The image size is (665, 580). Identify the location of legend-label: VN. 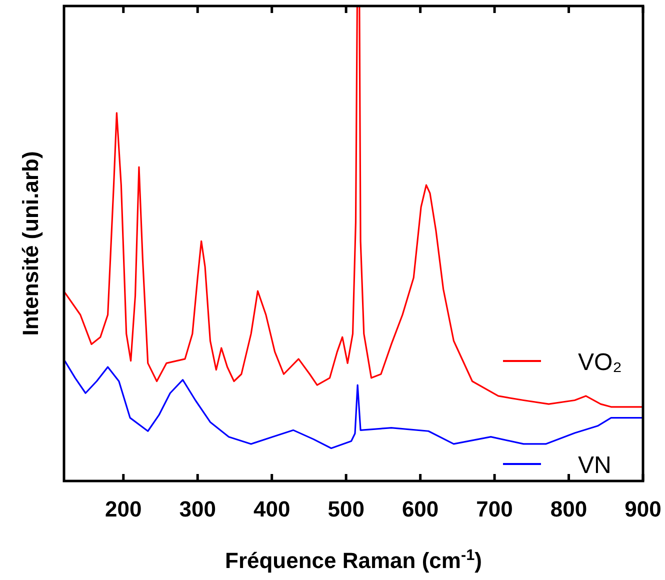
(595, 465).